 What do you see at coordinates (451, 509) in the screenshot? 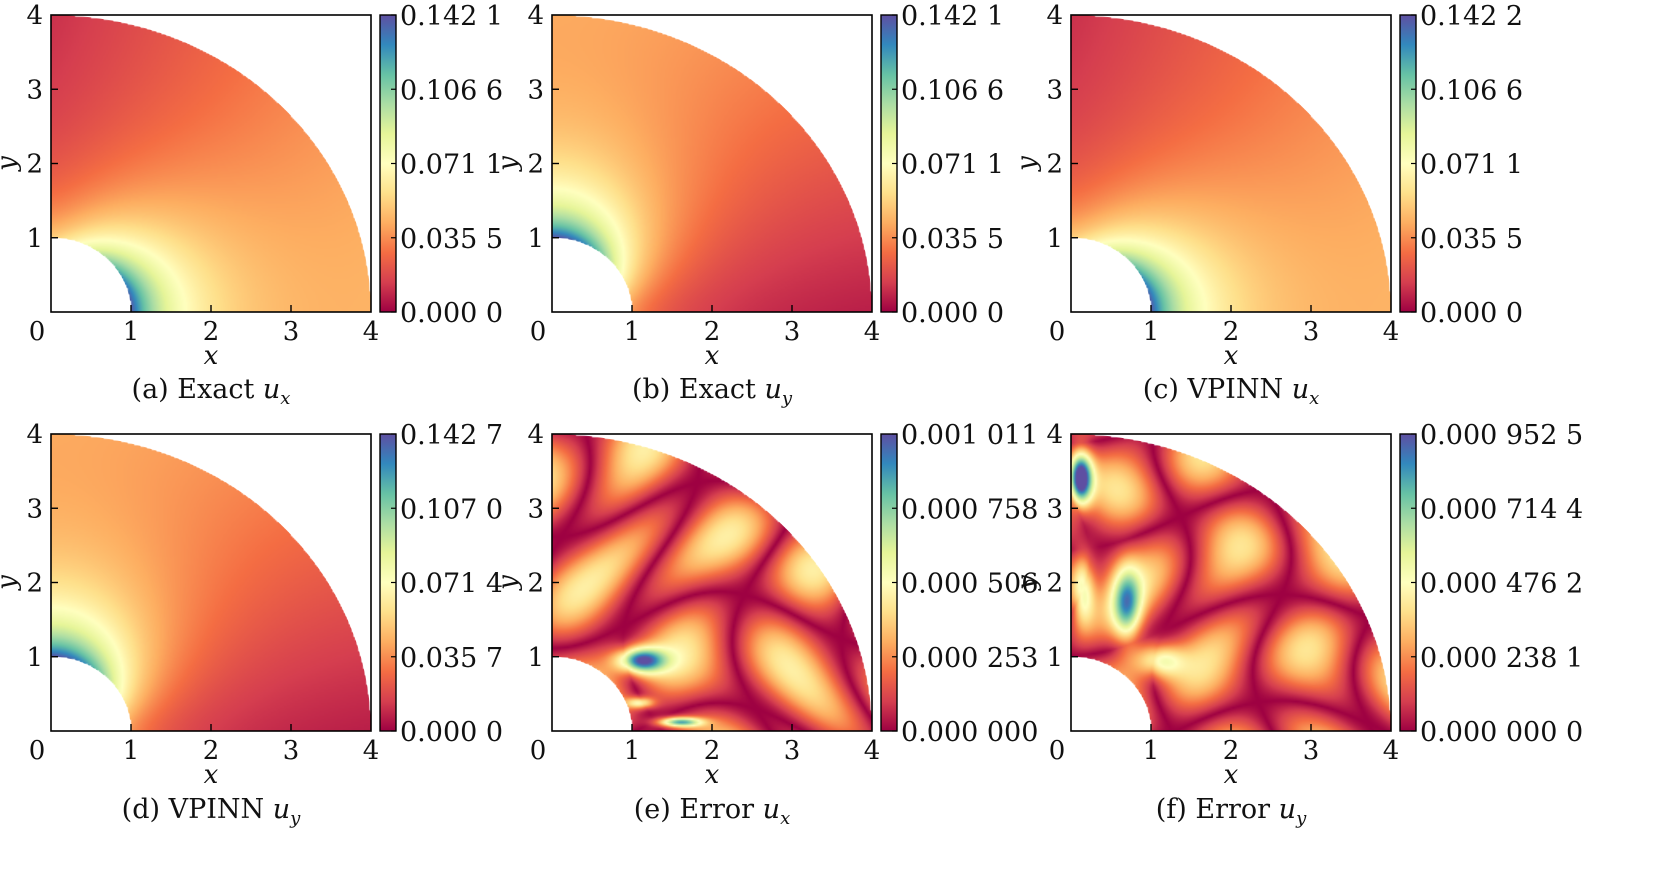
I see `colorbar-tick-label: 0.107 0` at bounding box center [451, 509].